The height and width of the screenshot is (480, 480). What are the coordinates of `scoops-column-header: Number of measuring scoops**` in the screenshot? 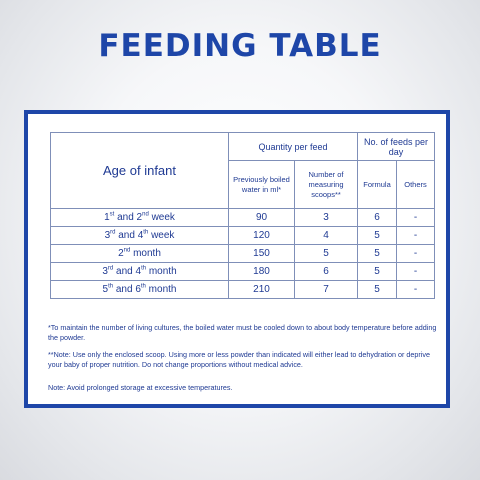 It's located at (326, 184).